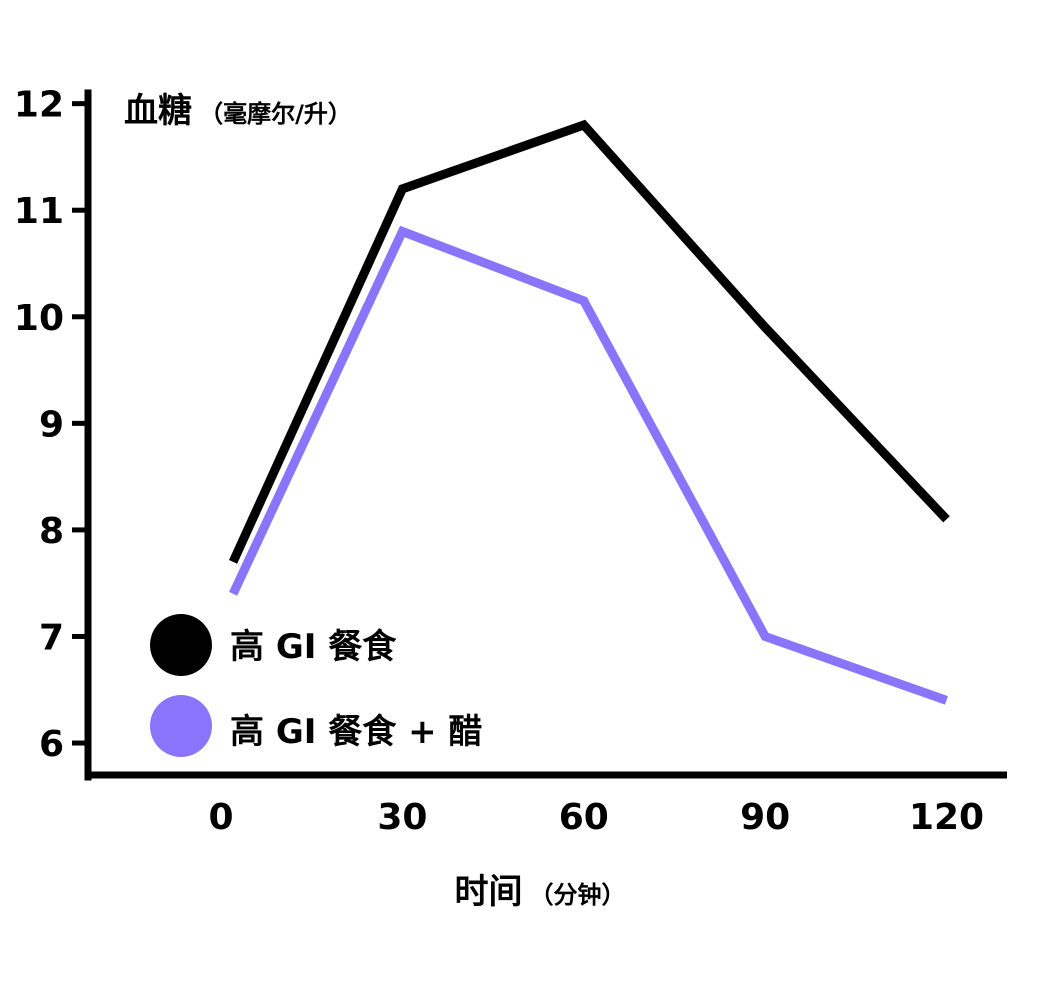 The height and width of the screenshot is (994, 1049). I want to click on x-tick-label-30: 30, so click(402, 817).